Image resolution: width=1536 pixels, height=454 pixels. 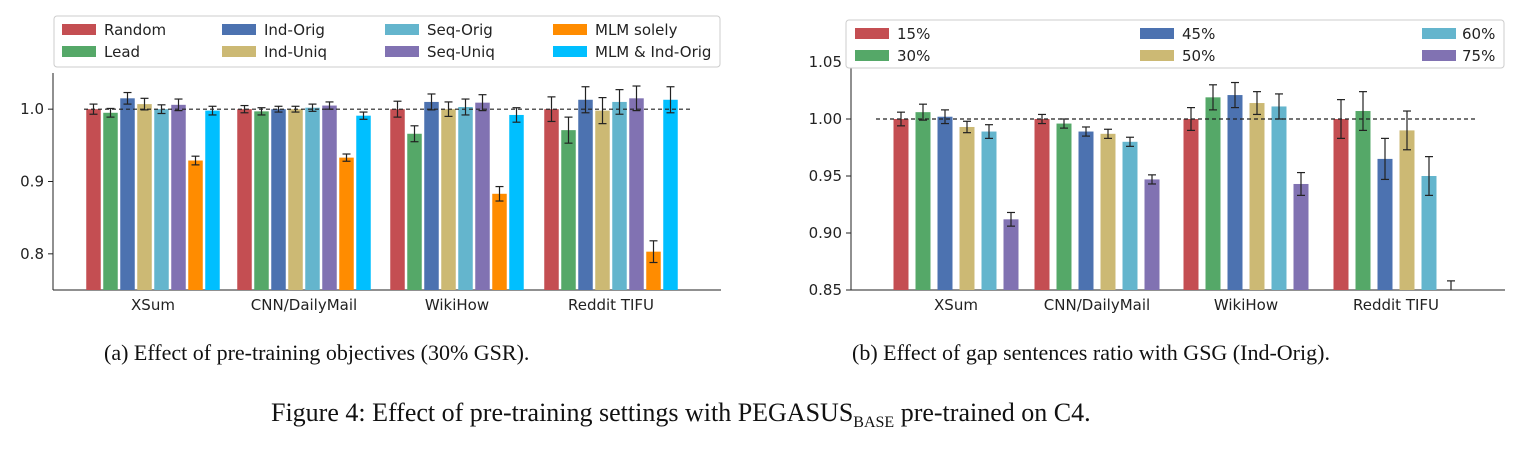 I want to click on bar-a-seq-uniq-reddit-tifu, so click(x=636, y=194).